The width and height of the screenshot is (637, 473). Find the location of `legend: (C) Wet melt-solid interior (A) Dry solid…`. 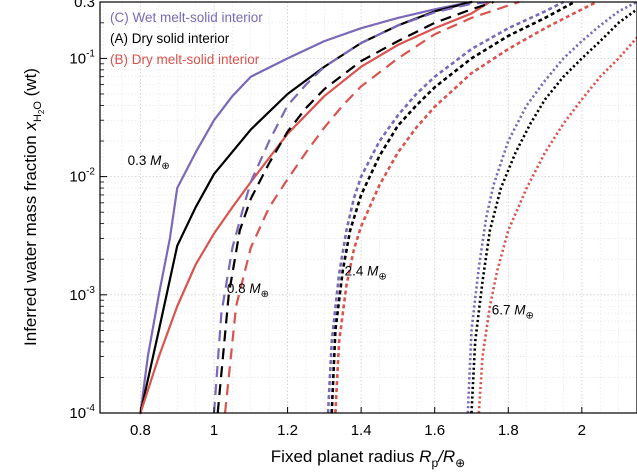

legend: (C) Wet melt-solid interior (A) Dry solid… is located at coordinates (186, 38).